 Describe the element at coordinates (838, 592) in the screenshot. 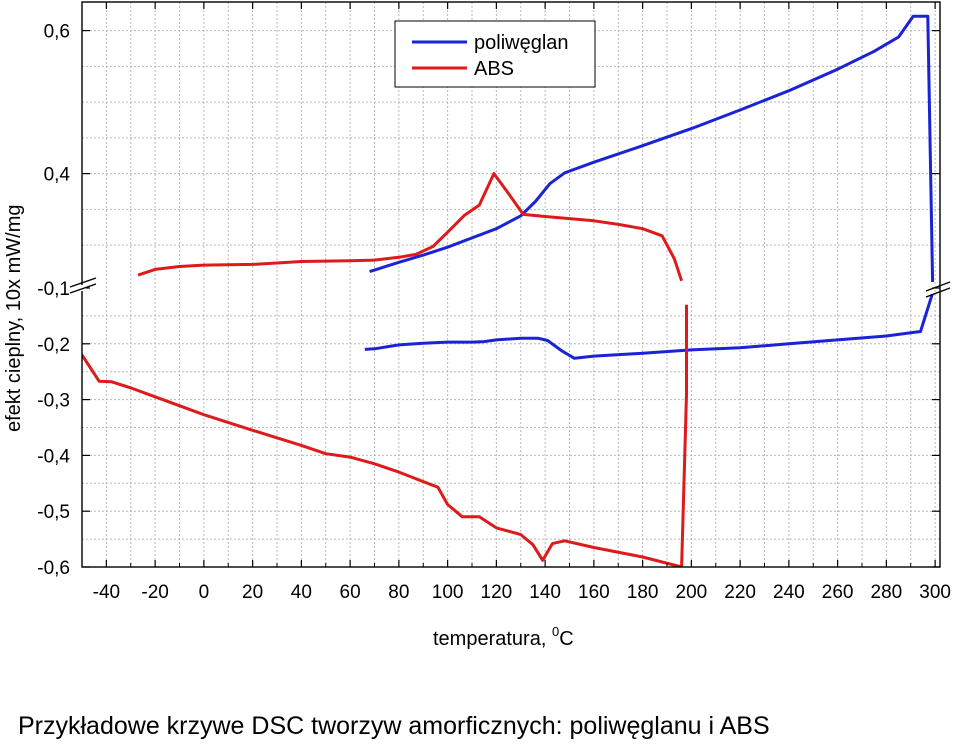

I see `x-tick-label: 260` at that location.